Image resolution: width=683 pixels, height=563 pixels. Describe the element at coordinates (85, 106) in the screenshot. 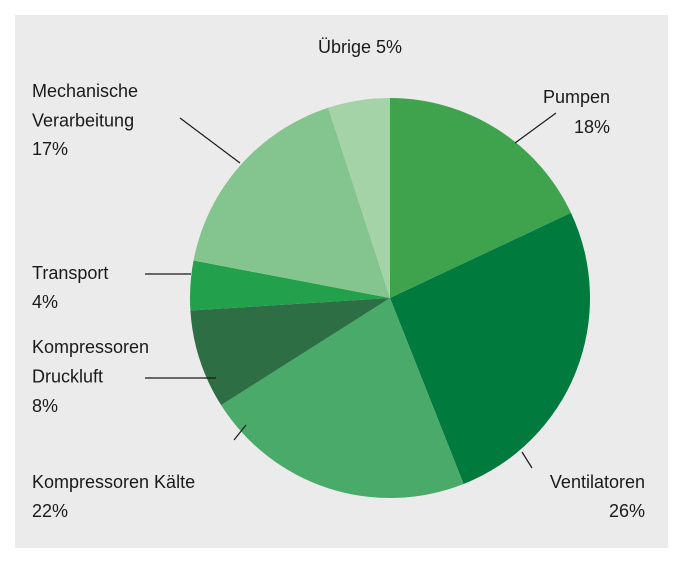

I see `category-label: Mechanische Verarbeitung` at that location.